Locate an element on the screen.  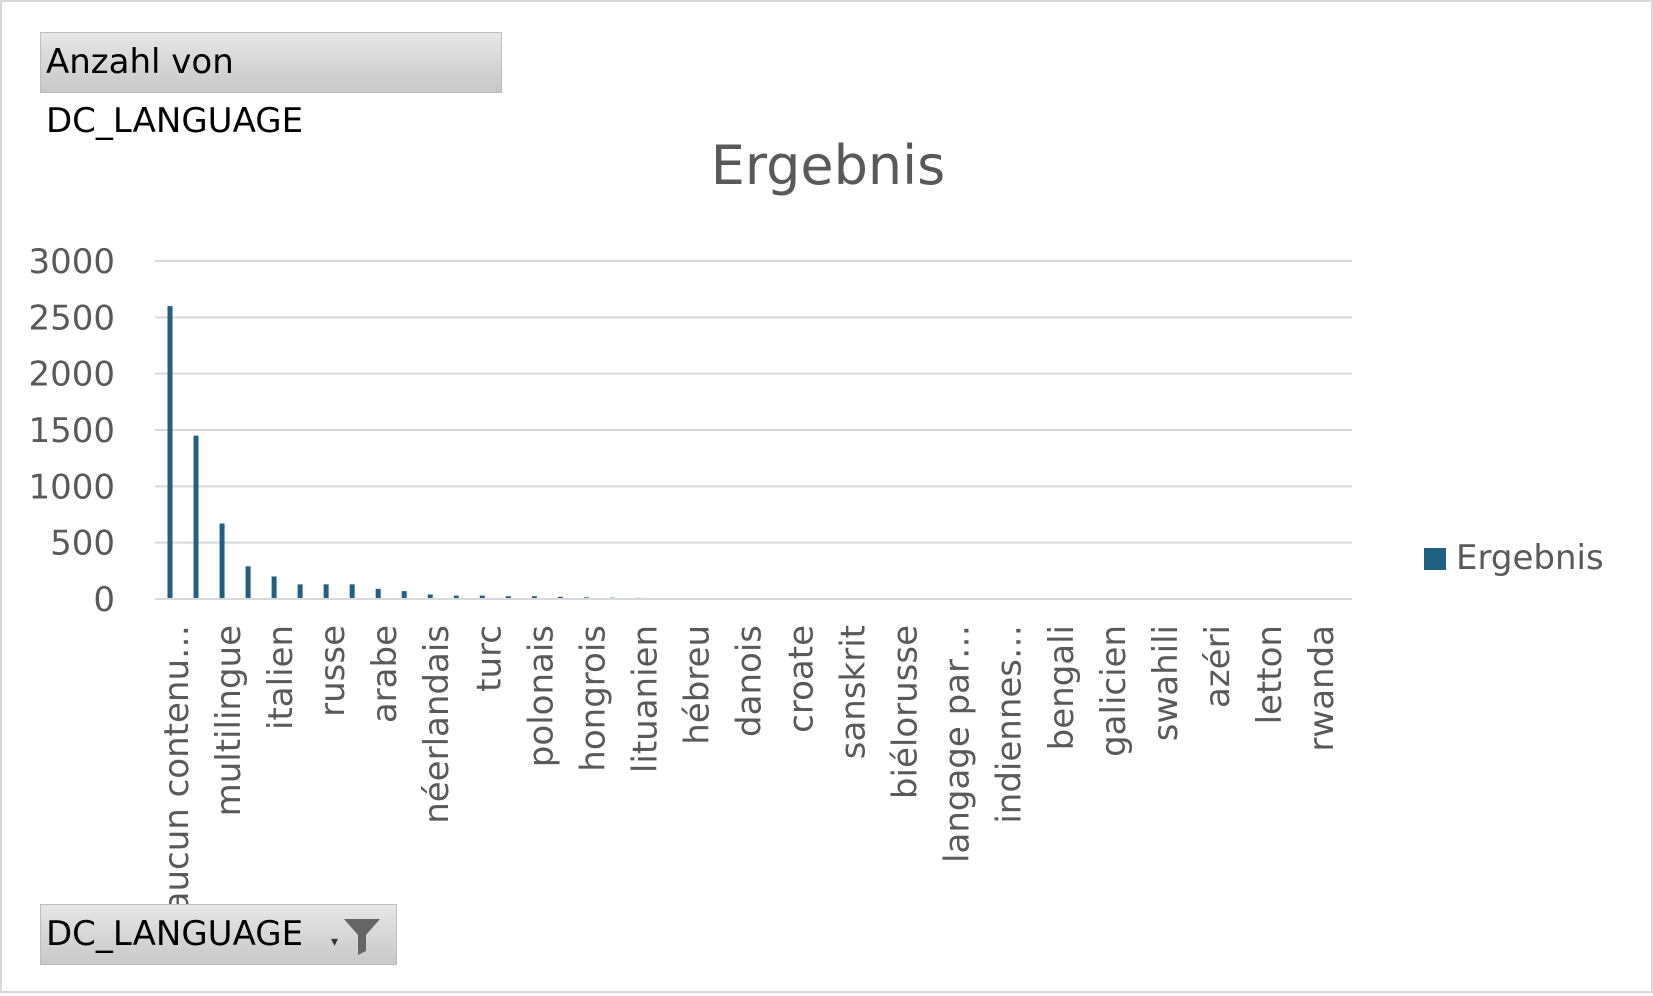
x-tick-label: bengali is located at coordinates (1062, 687).